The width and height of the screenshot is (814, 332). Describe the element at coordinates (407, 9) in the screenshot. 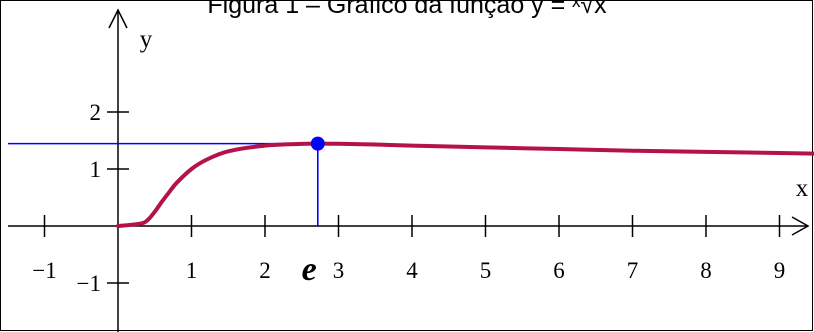

I see `chart-title: Figura 1 – Gráfico da função y = ˣ√x` at that location.